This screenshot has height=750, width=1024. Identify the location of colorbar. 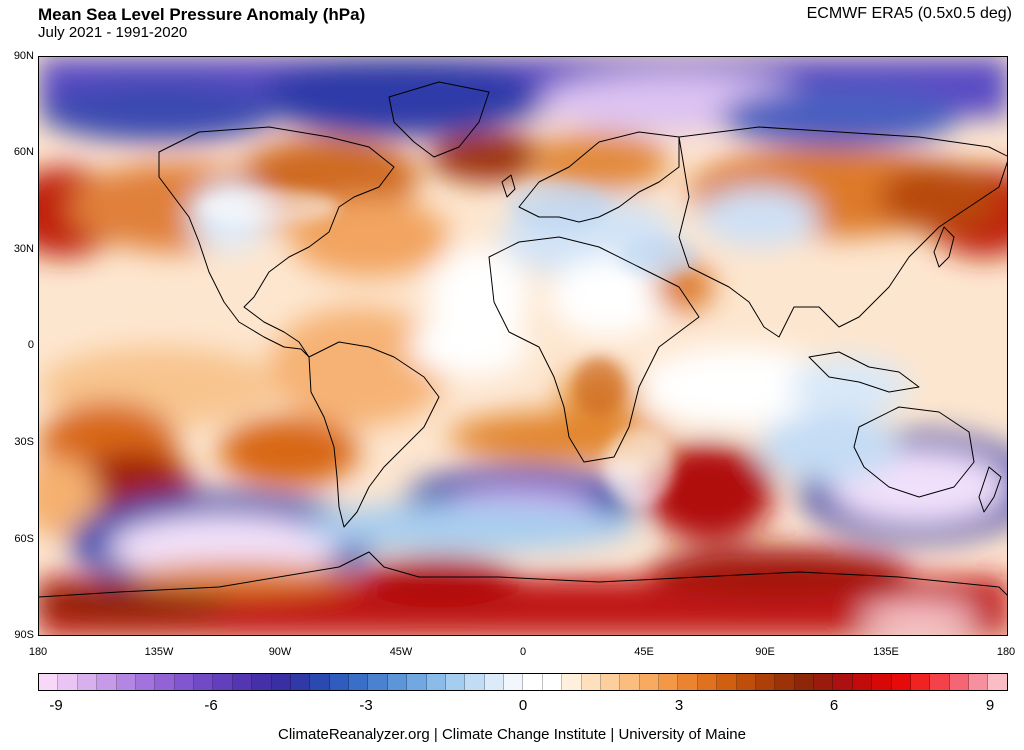
(523, 682).